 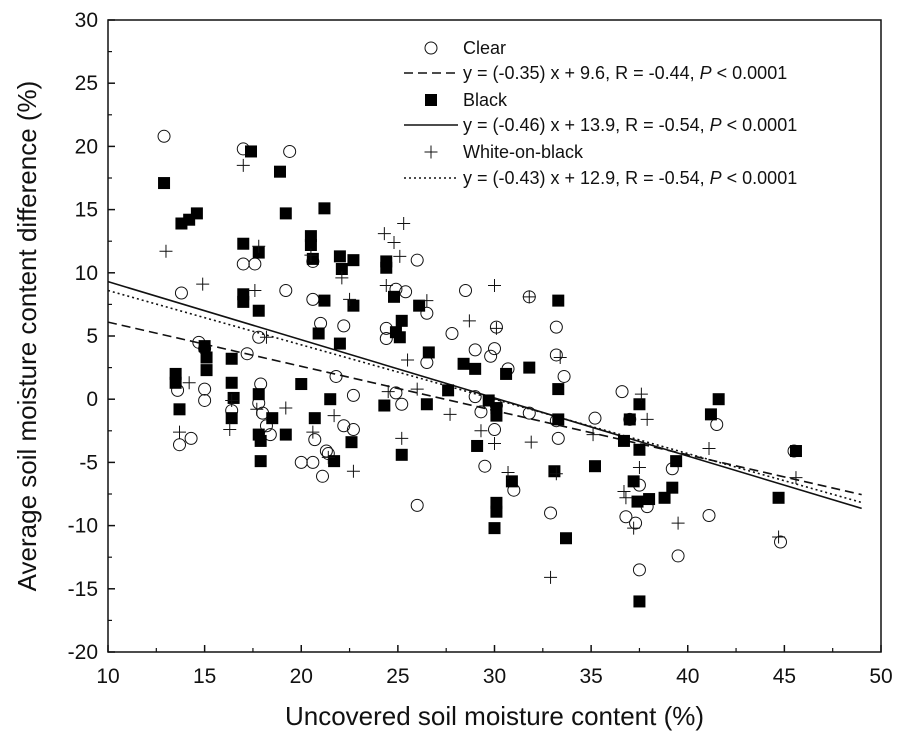 What do you see at coordinates (86, 273) in the screenshot?
I see `y-tick-label: 10` at bounding box center [86, 273].